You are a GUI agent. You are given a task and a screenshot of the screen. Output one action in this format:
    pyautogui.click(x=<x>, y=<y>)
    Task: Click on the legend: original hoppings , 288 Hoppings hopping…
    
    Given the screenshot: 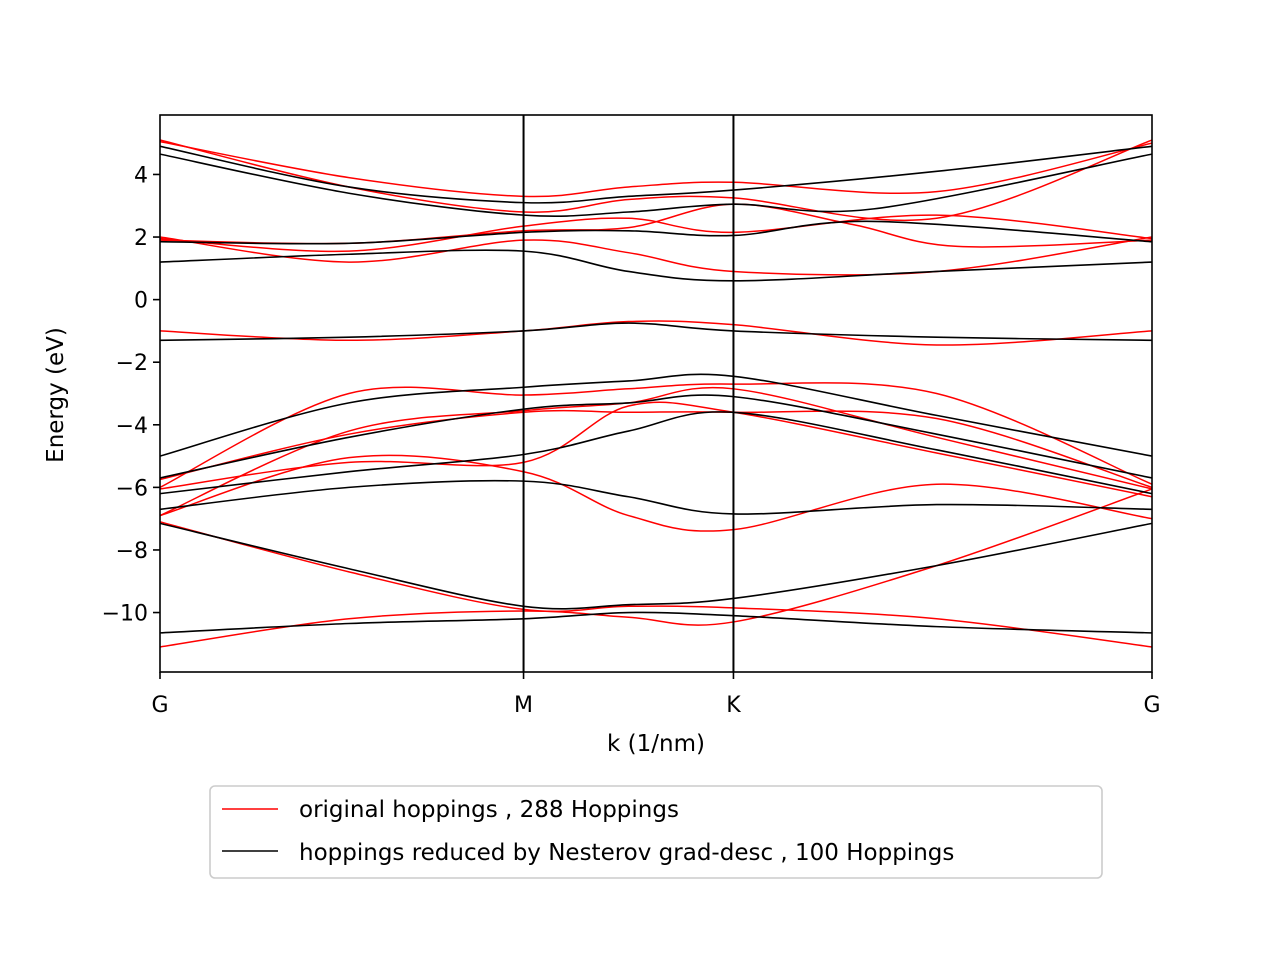 What is the action you would take?
    pyautogui.click(x=656, y=832)
    